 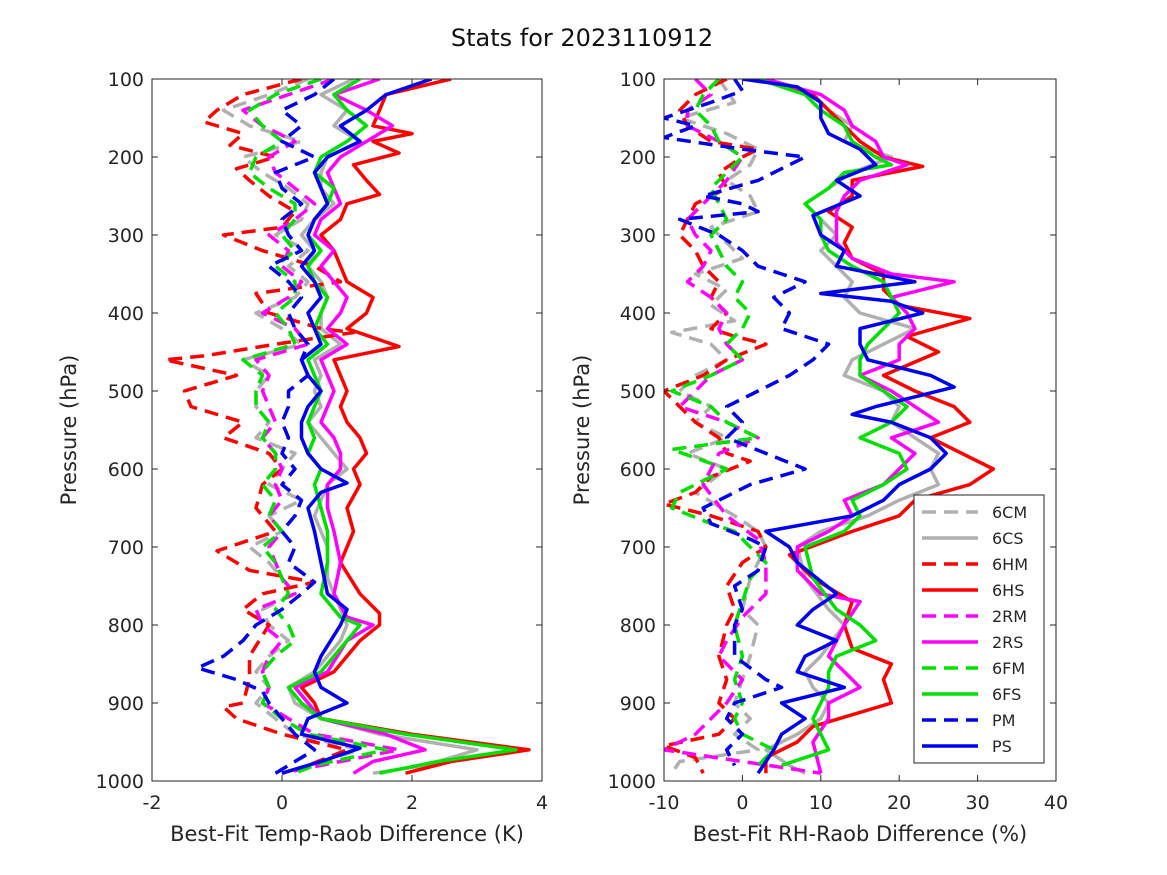 I want to click on rh-series-2rs, so click(x=860, y=426).